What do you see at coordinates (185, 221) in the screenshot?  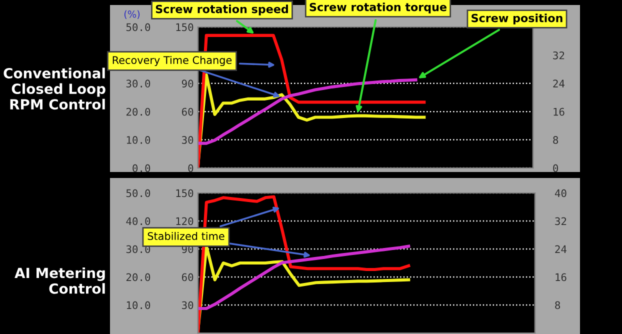 I see `y2-tick-label: 120` at bounding box center [185, 221].